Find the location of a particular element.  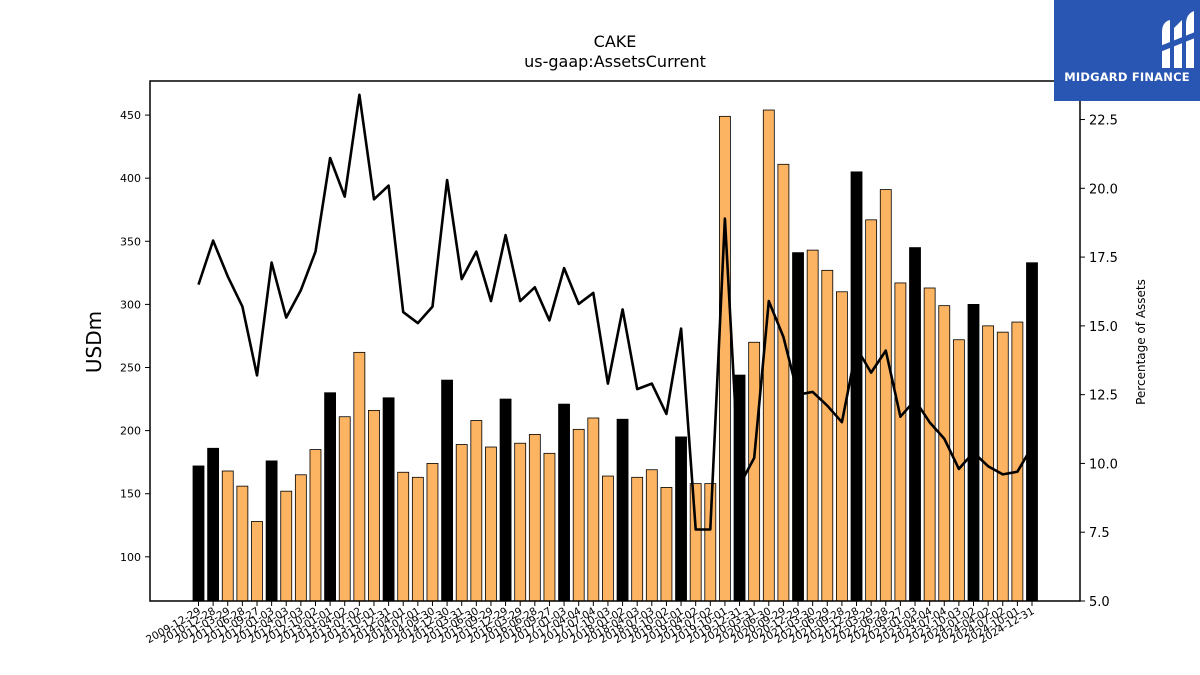

y-tick-label: 100 is located at coordinates (130, 557).